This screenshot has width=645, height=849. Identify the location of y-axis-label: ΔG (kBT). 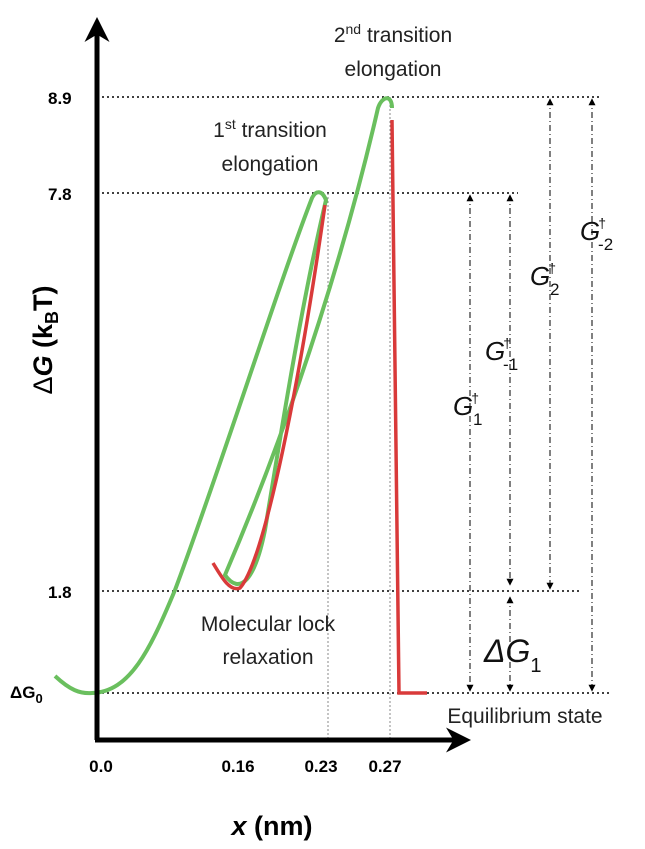
(45, 339).